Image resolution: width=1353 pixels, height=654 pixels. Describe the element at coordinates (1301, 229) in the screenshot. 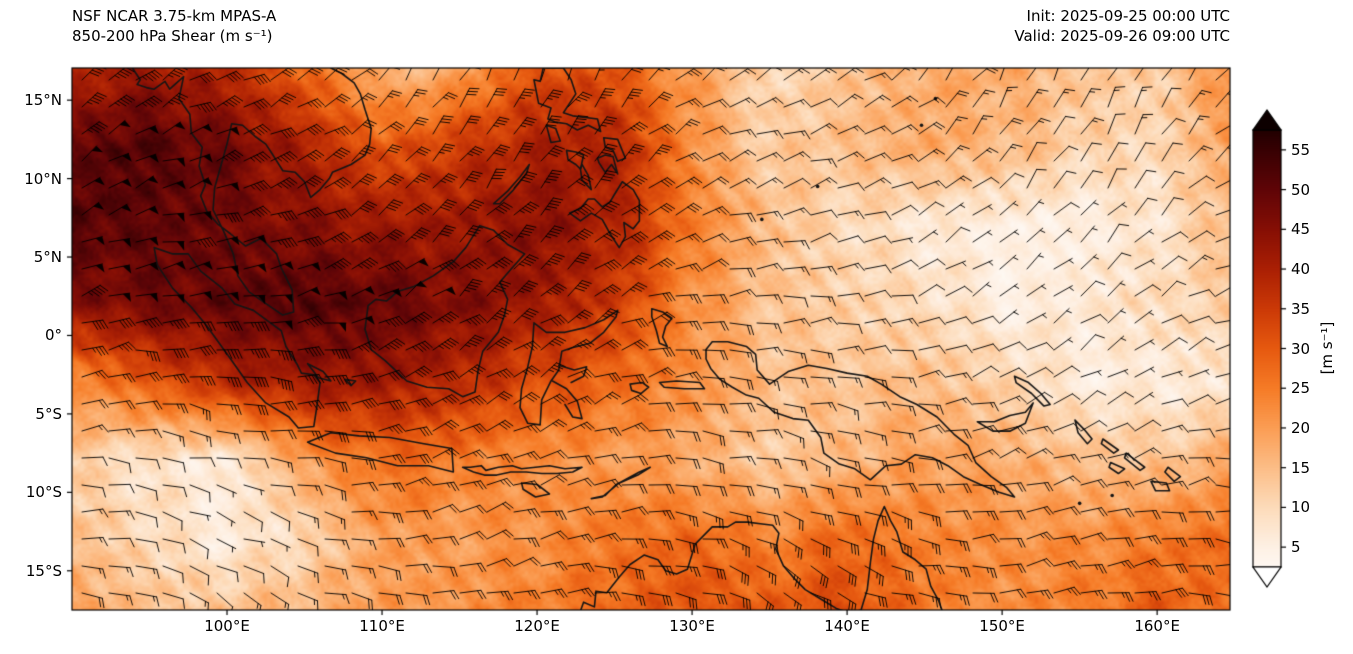

I see `colorbar-tick-label: 45` at that location.